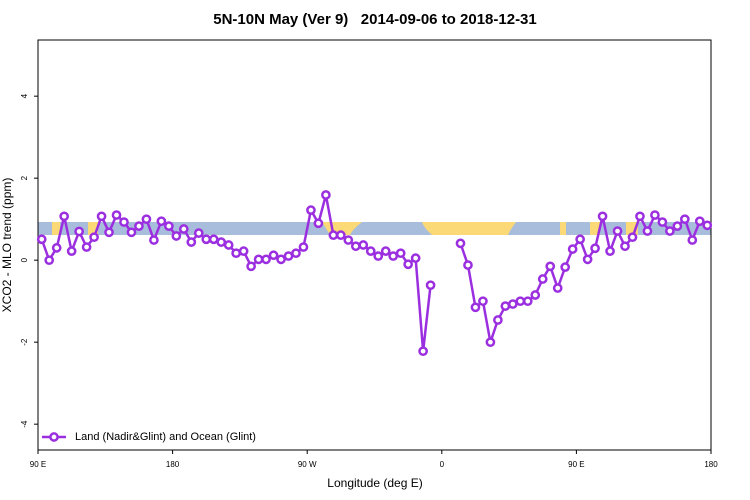  I want to click on x-tick-label: 90 W, so click(307, 464).